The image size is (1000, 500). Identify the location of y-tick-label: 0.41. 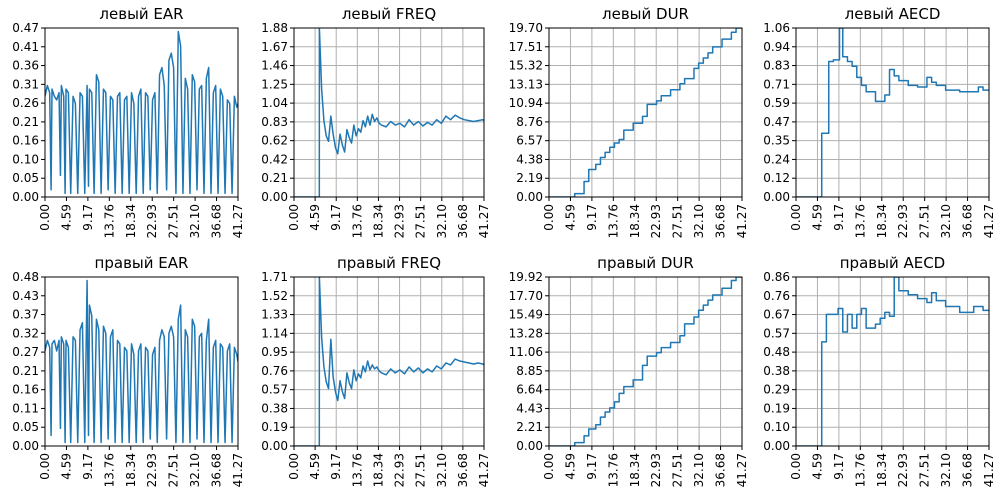
(25, 47).